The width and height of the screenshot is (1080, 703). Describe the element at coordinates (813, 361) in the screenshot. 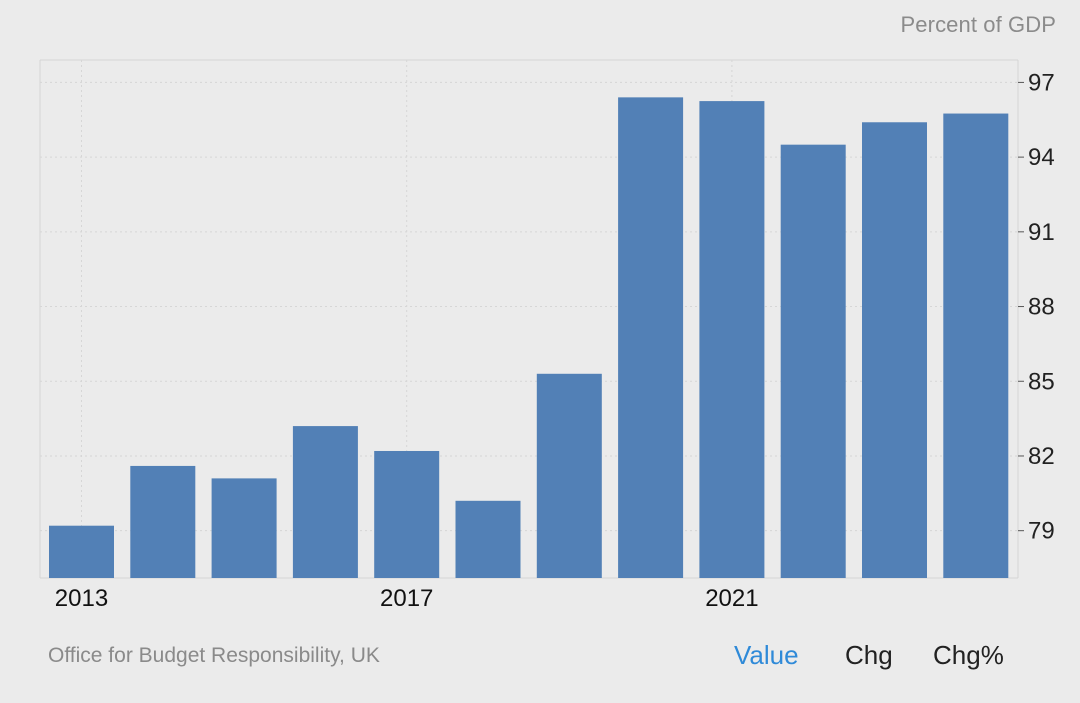

I see `bar-2022` at that location.